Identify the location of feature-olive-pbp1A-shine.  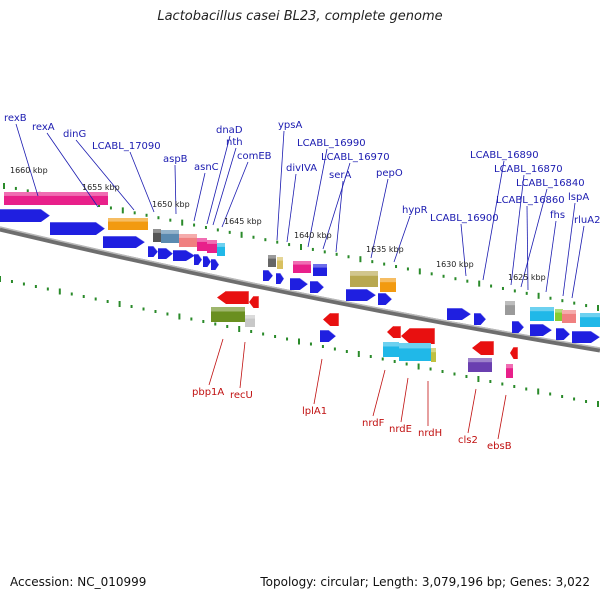
(228, 309).